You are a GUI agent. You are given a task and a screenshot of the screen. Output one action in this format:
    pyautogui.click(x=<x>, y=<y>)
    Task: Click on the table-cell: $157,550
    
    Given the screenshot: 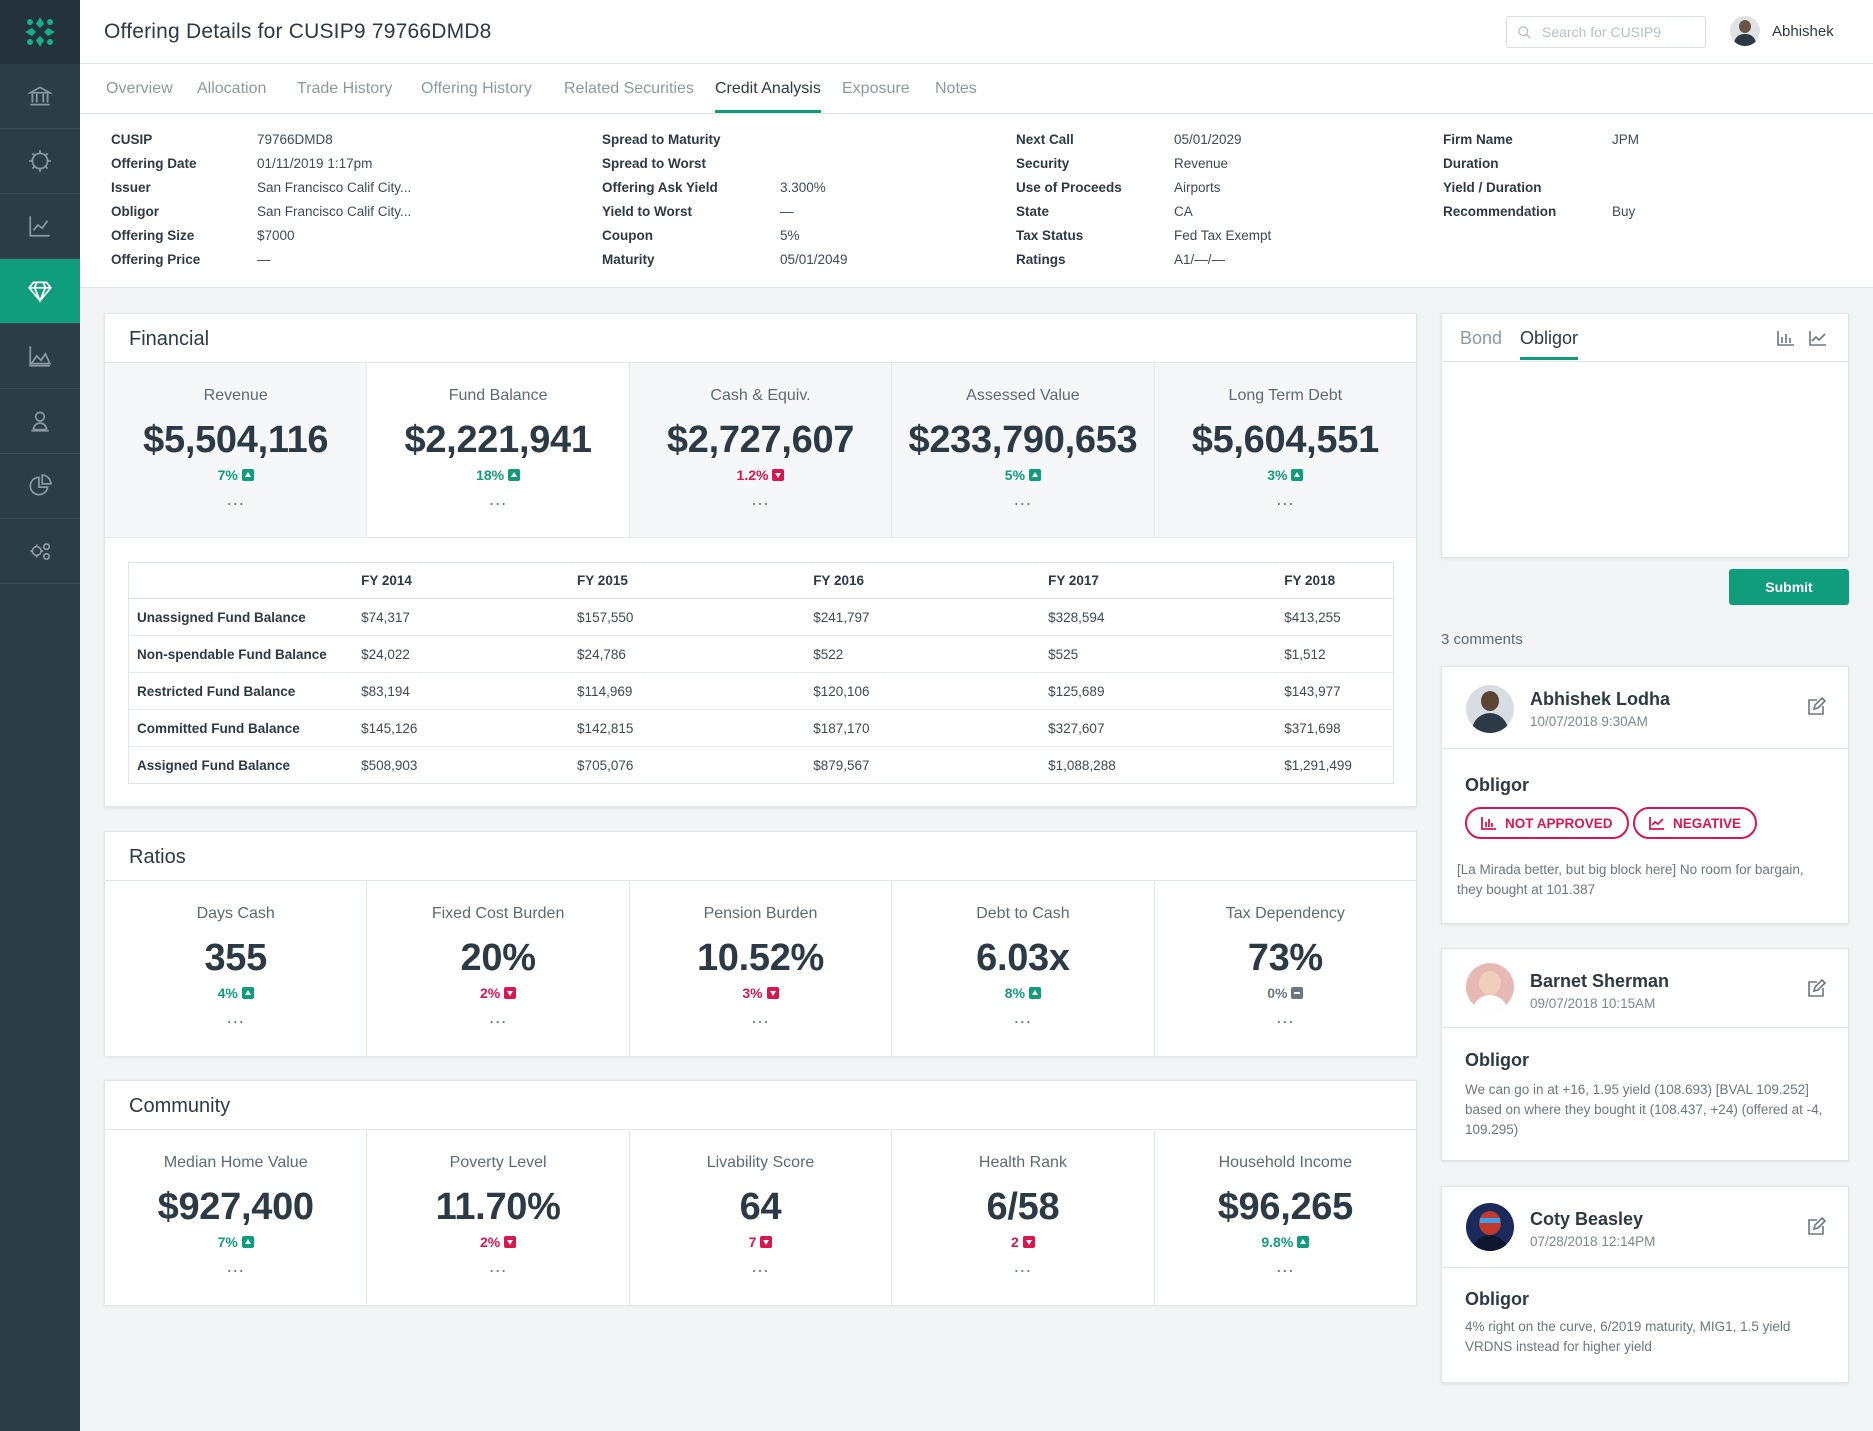 What is the action you would take?
    pyautogui.click(x=695, y=617)
    